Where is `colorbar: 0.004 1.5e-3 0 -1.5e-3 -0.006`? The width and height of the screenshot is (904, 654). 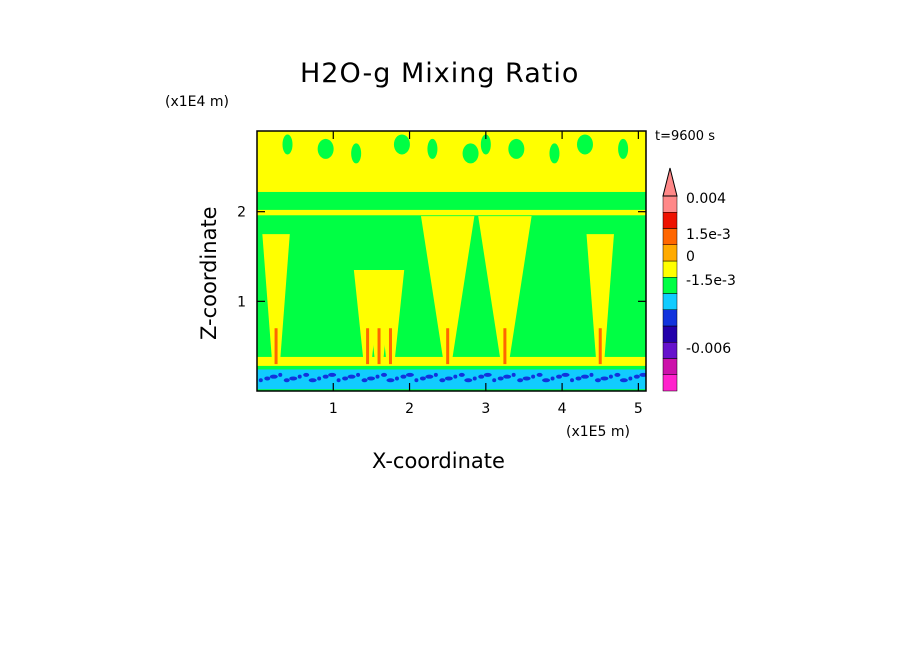
colorbar: 0.004 1.5e-3 0 -1.5e-3 -0.006 is located at coordinates (699, 279).